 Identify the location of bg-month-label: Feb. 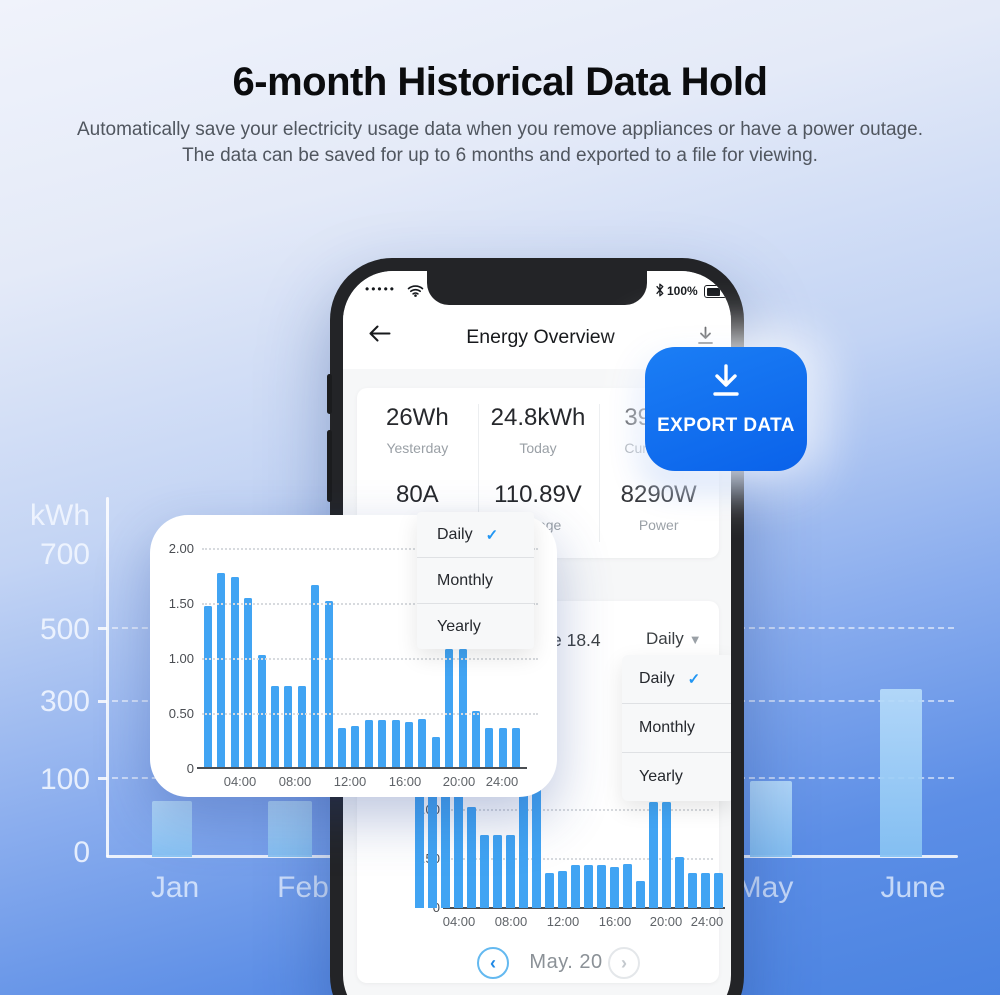
(303, 887).